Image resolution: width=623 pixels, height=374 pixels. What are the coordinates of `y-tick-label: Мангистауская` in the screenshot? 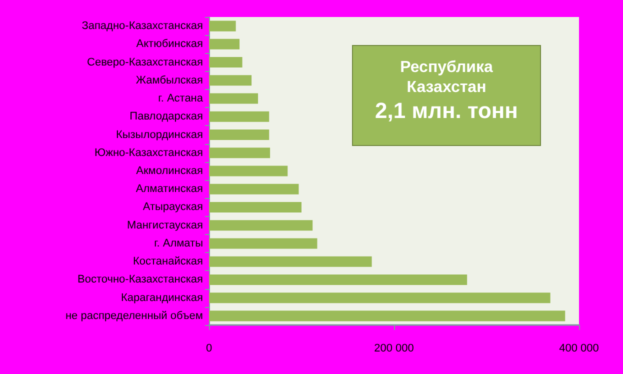 It's located at (165, 225).